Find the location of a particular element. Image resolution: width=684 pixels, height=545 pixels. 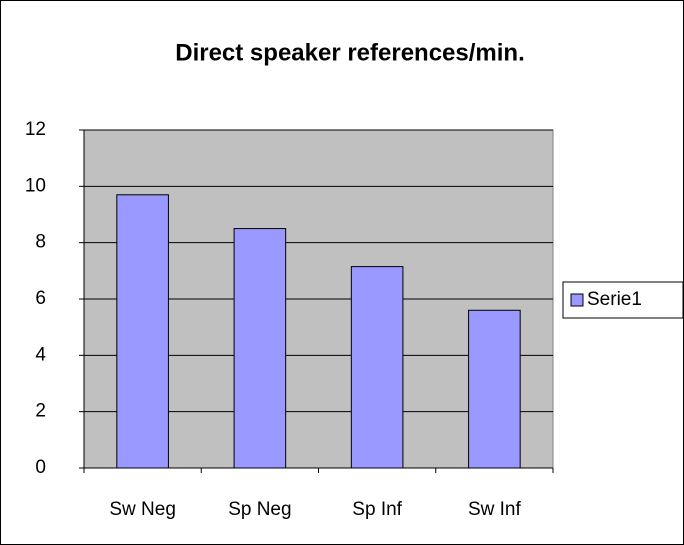

x-tick-label: Sw Inf is located at coordinates (495, 509).